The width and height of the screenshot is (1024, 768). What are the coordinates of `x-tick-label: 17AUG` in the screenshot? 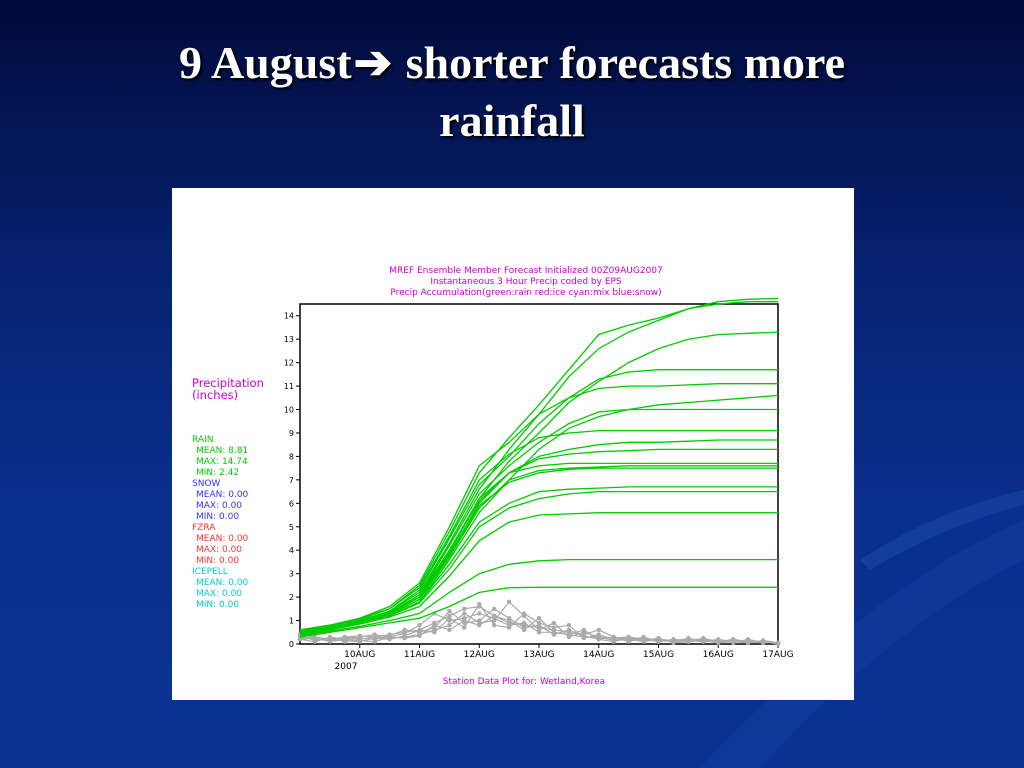 It's located at (777, 655).